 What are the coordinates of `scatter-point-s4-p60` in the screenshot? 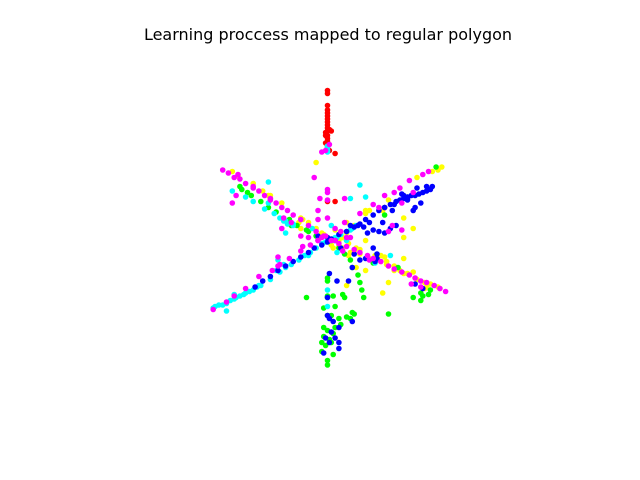 It's located at (339, 348).